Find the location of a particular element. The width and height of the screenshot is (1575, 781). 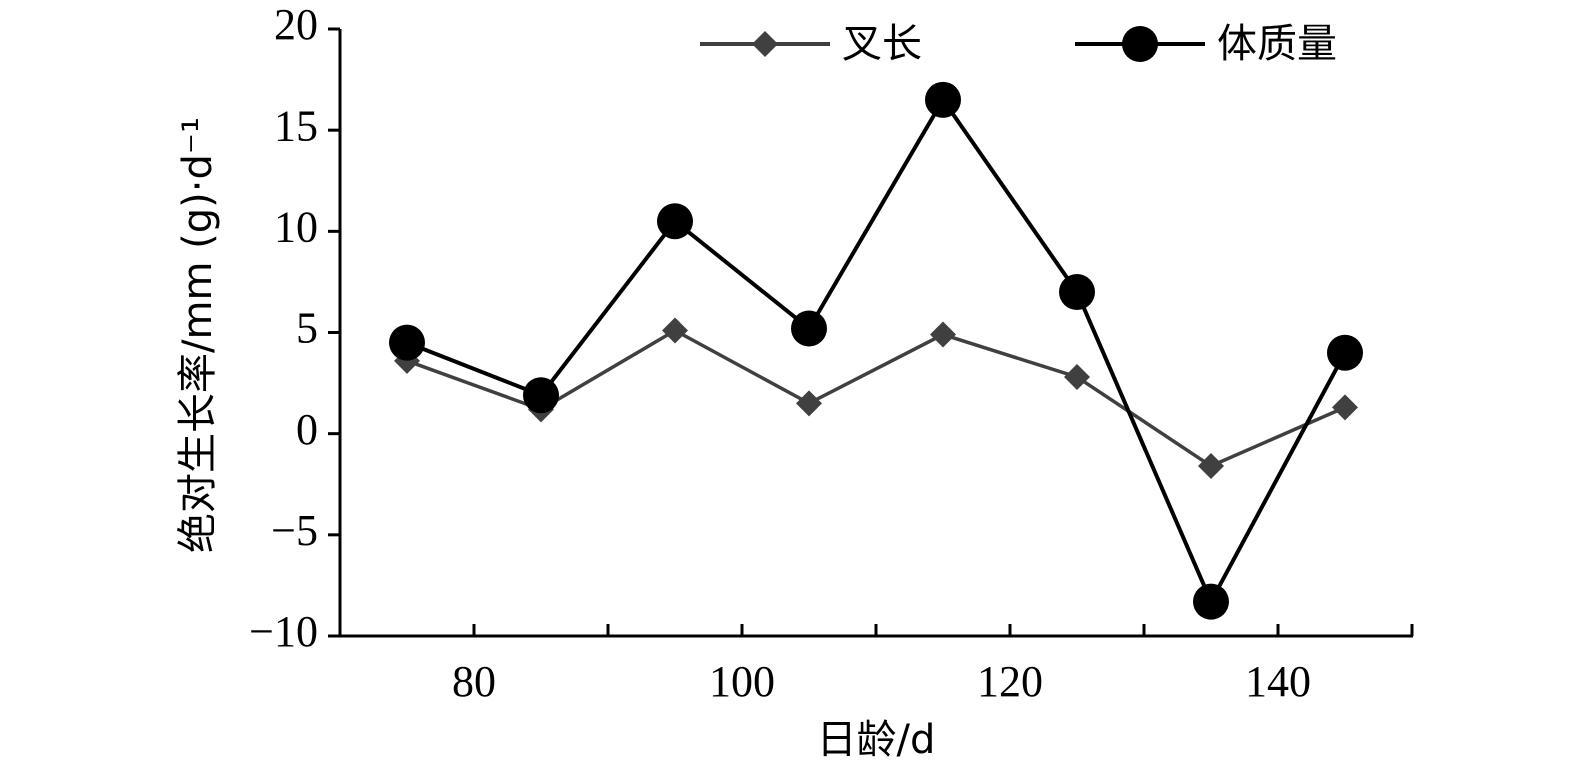

y-axis-label: 绝对生长率/mm (g)·d⁻¹ is located at coordinates (198, 335).